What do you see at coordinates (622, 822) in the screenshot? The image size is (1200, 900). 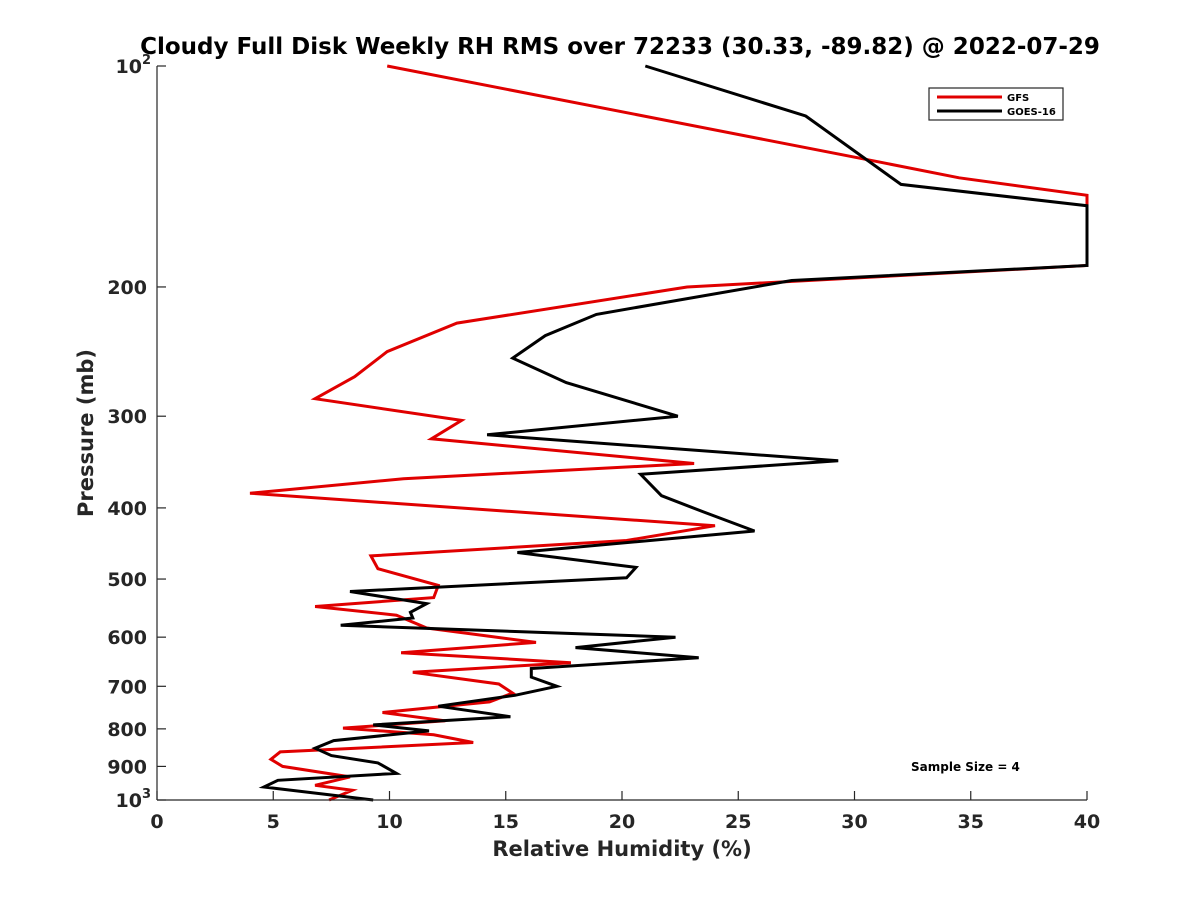 I see `x-tick-label: 20` at bounding box center [622, 822].